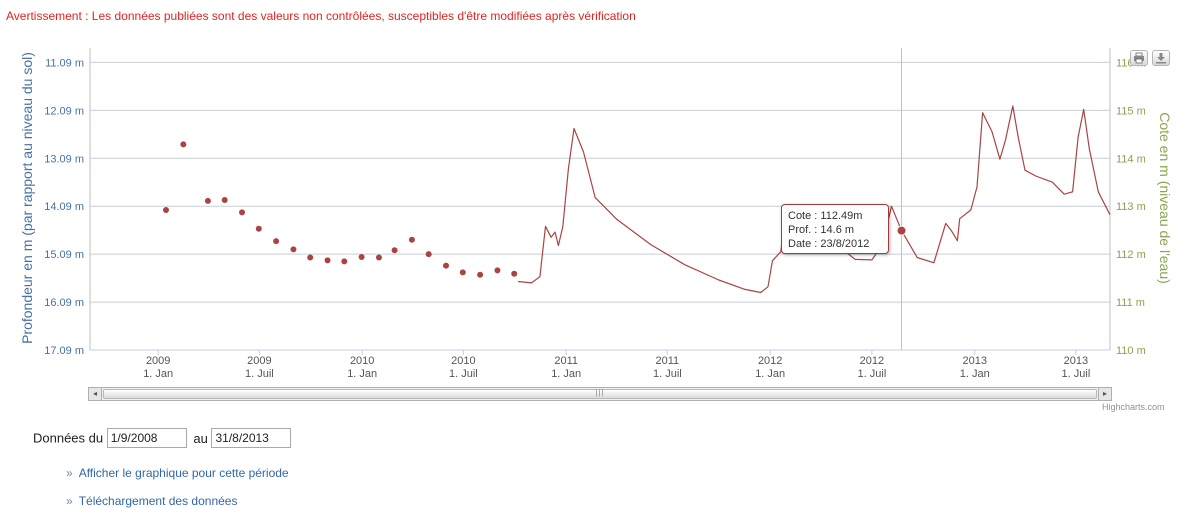 This screenshot has height=508, width=1180. Describe the element at coordinates (1104, 394) in the screenshot. I see `scroll-right-arrow-icon: ▸` at that location.